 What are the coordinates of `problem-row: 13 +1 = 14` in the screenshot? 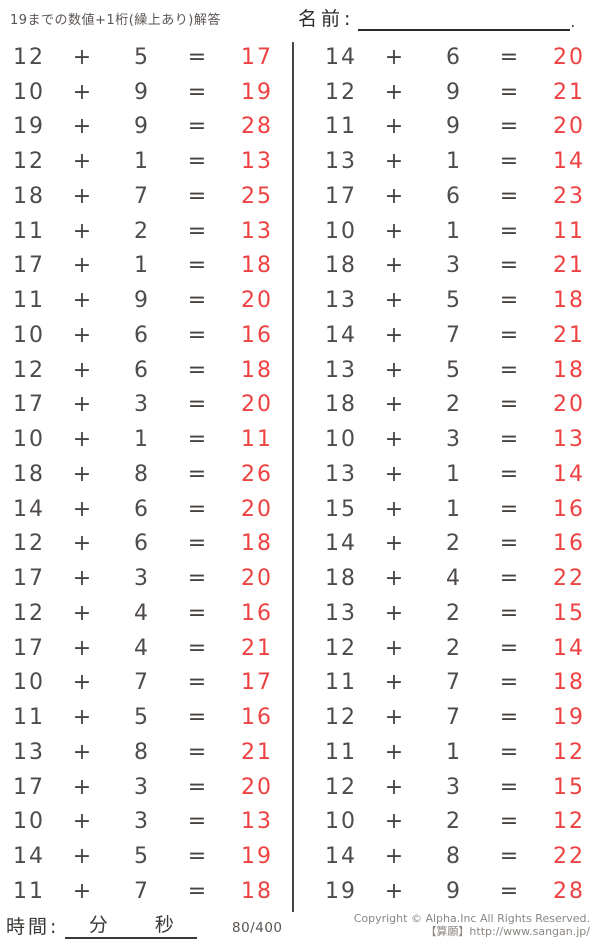 It's located at (458, 161).